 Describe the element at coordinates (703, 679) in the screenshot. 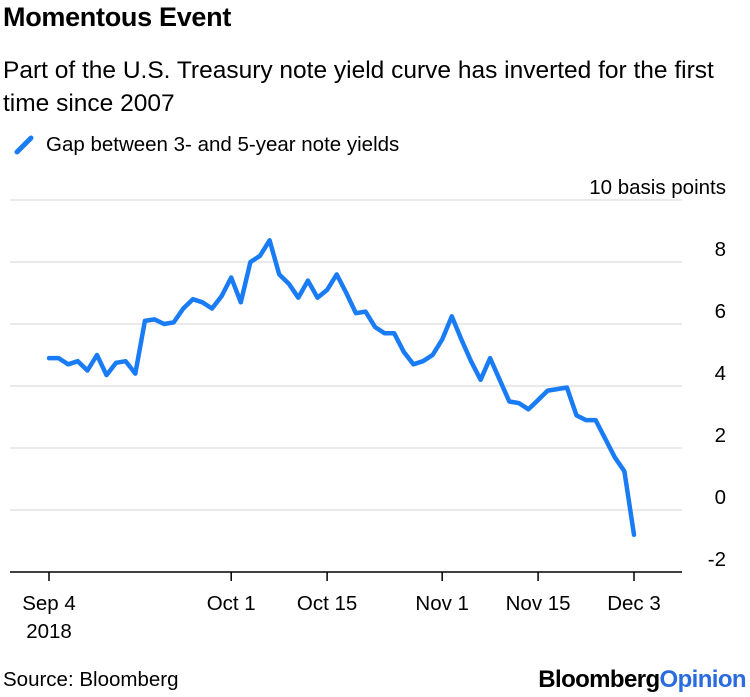

I see `brand-logo-part2: Opinion` at that location.